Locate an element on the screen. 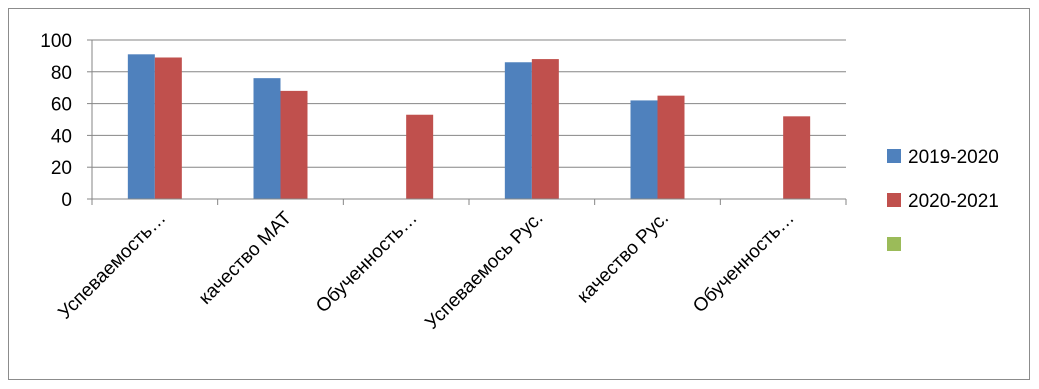 This screenshot has width=1039, height=389. y-tick-label: 0 is located at coordinates (66, 200).